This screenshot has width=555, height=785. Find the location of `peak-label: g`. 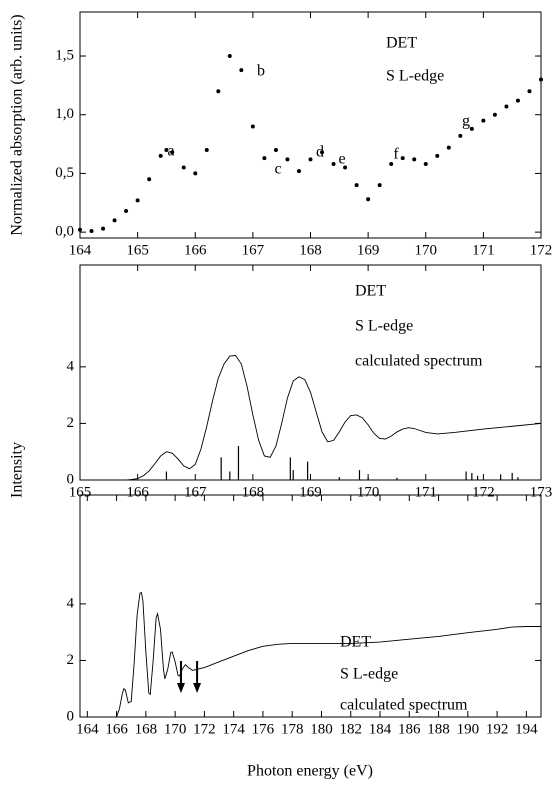

peak-label: g is located at coordinates (466, 121).